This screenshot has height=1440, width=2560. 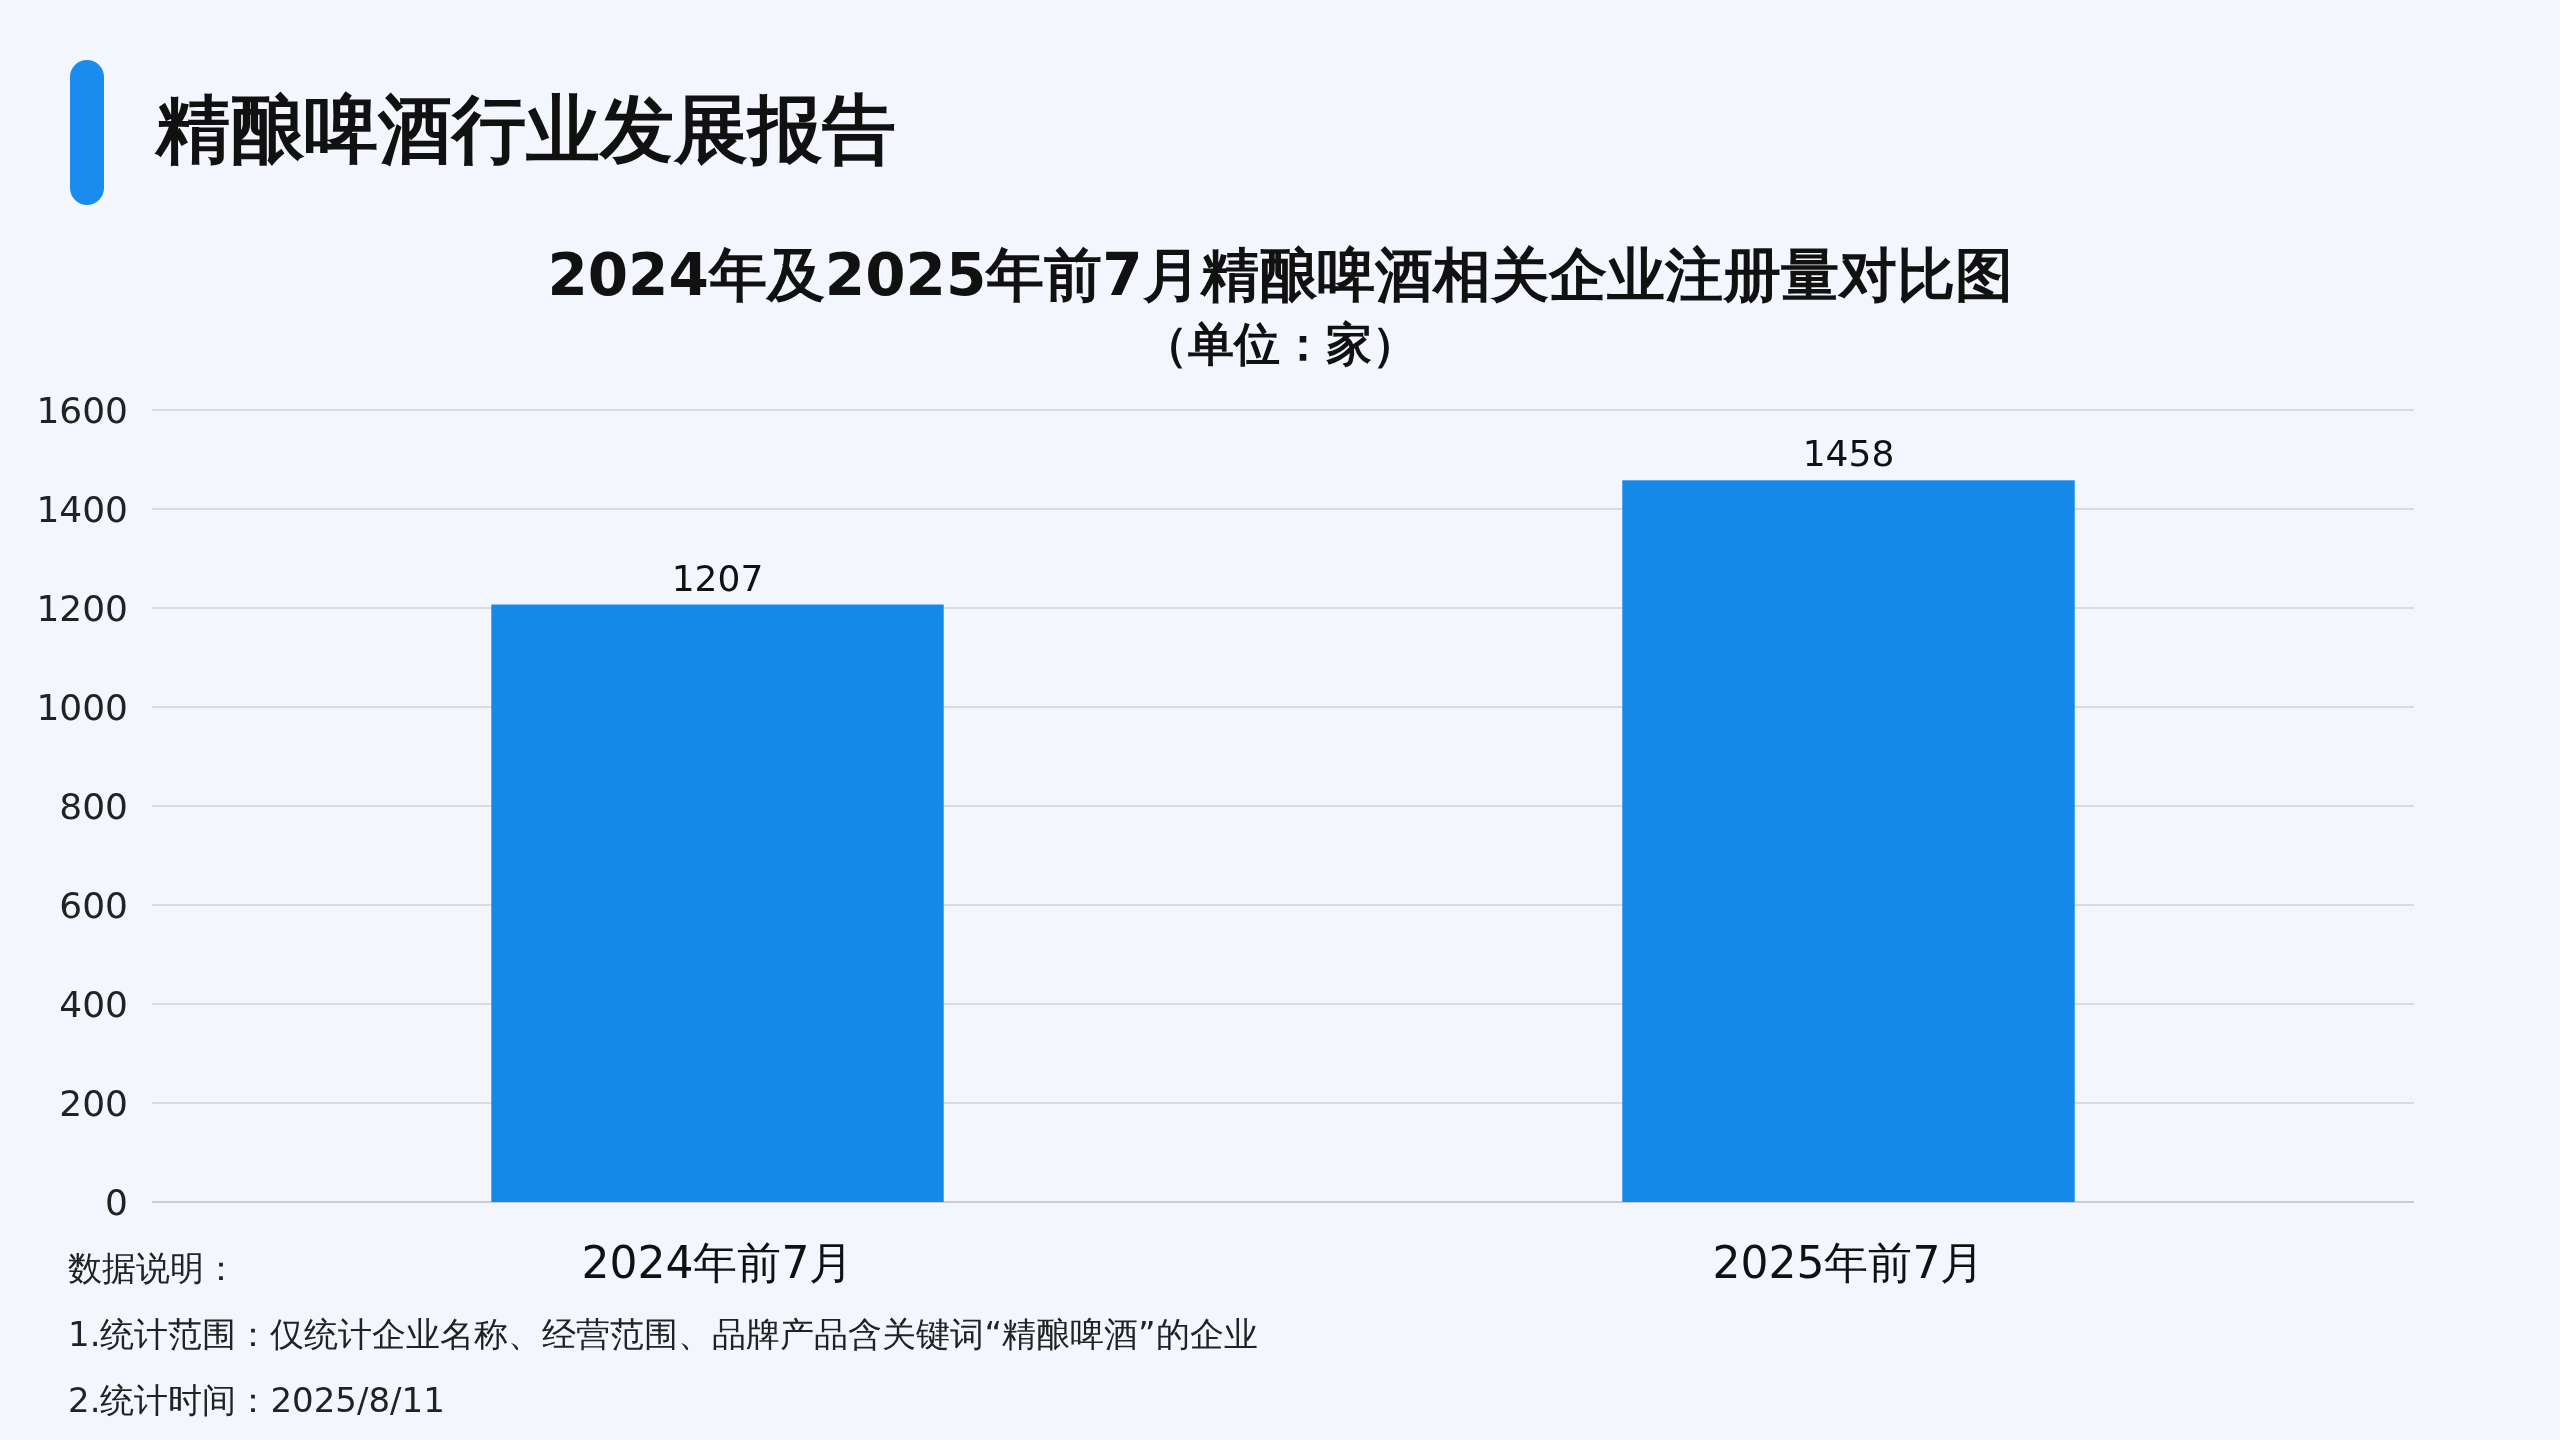 What do you see at coordinates (153, 1268) in the screenshot?
I see `text: 数据说明：` at bounding box center [153, 1268].